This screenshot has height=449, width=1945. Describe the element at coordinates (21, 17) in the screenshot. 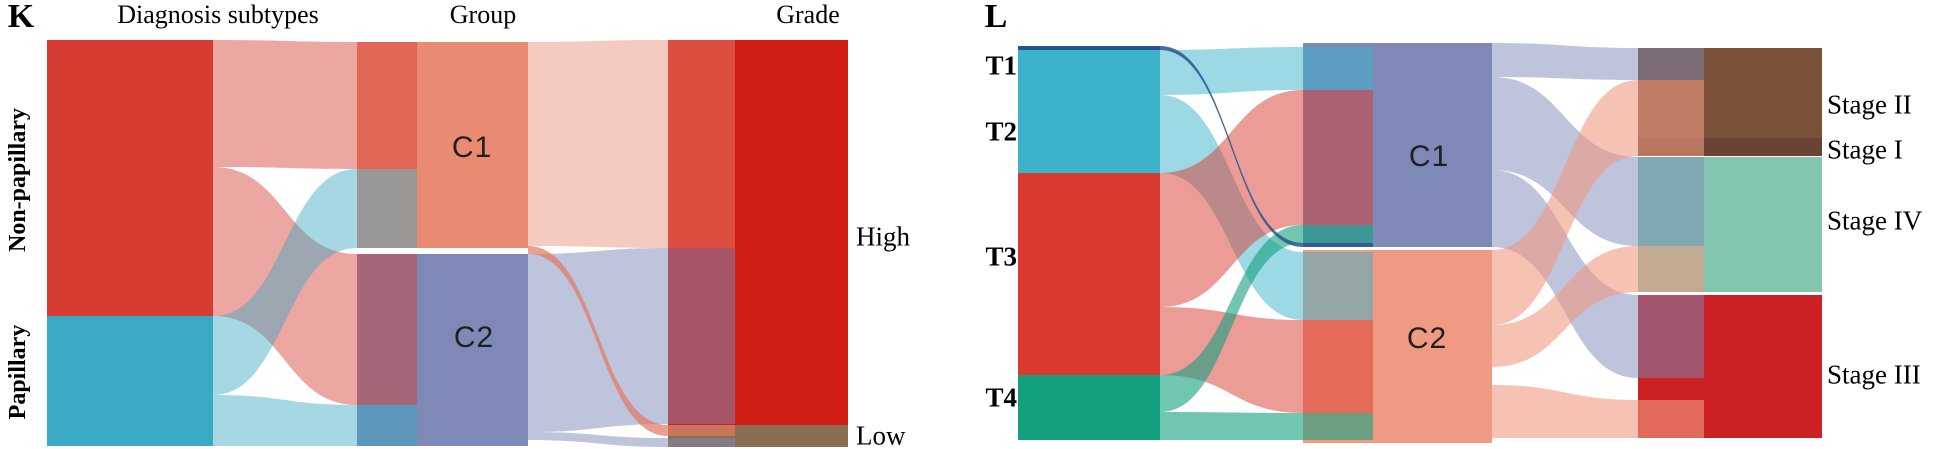

I see `panel-letter-k: K` at that location.